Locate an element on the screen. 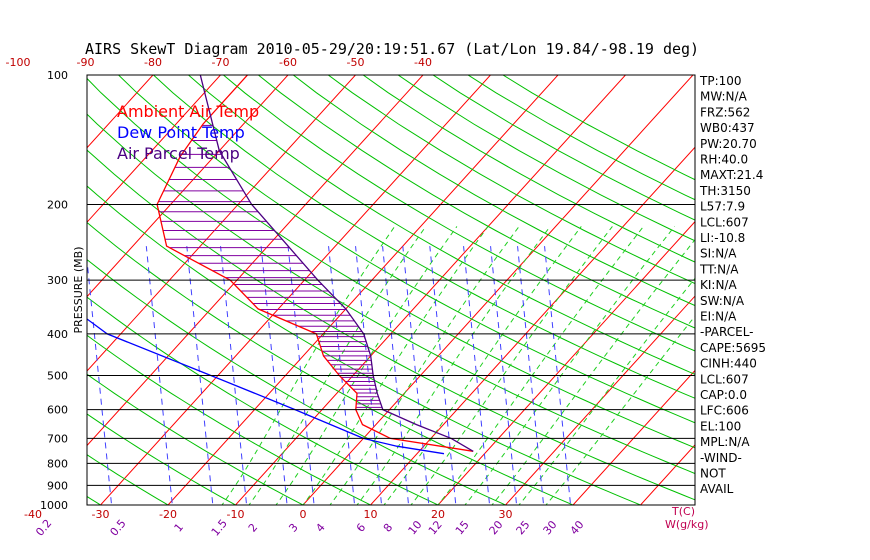 This screenshot has height=560, width=870. pressure-tick-label: 200 is located at coordinates (57, 204).